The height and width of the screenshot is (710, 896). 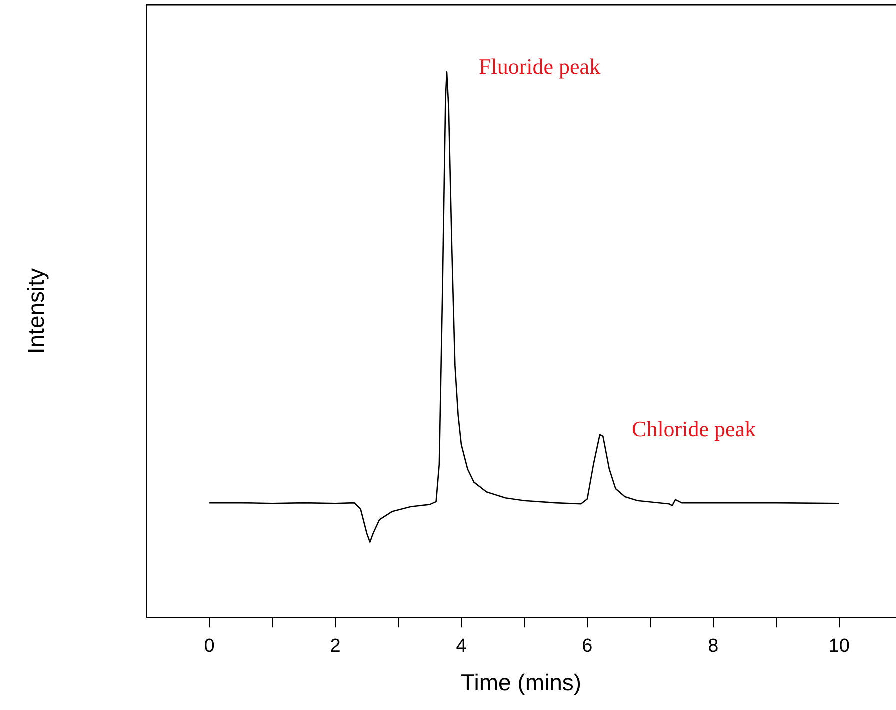 I want to click on x-tick-label: 0, so click(x=209, y=647).